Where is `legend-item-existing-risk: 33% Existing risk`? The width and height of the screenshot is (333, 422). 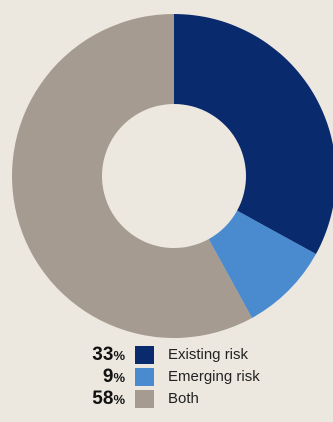 legend-item-existing-risk: 33% Existing risk is located at coordinates (195, 355).